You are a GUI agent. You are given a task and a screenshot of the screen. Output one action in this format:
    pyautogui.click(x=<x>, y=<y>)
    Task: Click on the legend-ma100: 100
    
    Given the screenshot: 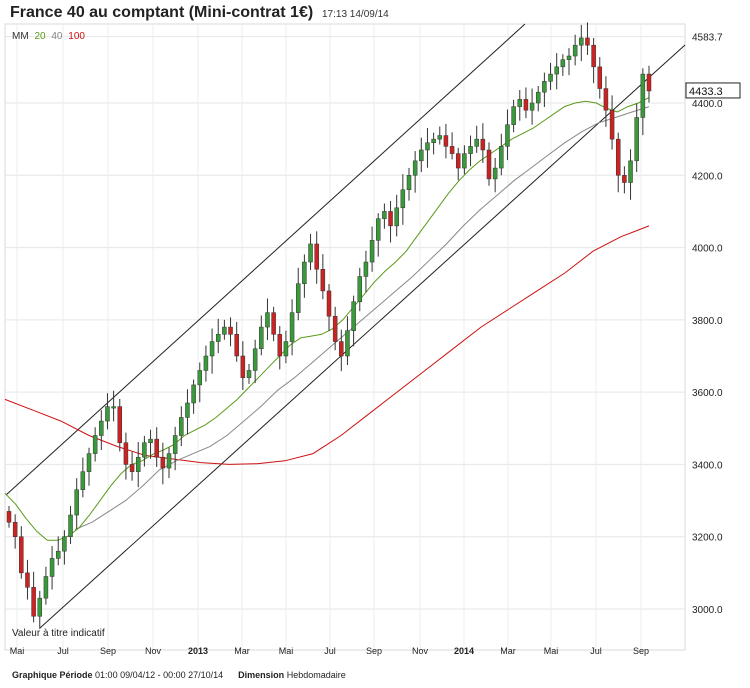 What is the action you would take?
    pyautogui.click(x=76, y=36)
    